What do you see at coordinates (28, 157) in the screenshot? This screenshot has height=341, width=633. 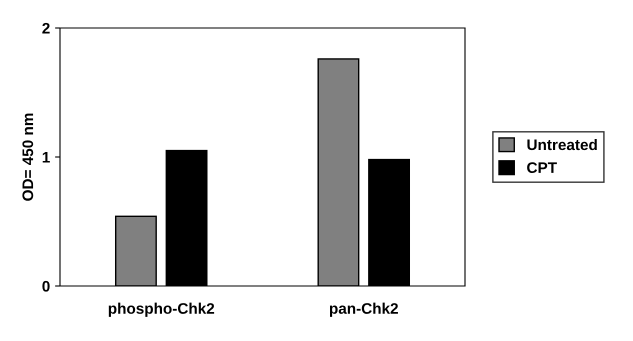 I see `y-axis-title: OD= 450 nm` at bounding box center [28, 157].